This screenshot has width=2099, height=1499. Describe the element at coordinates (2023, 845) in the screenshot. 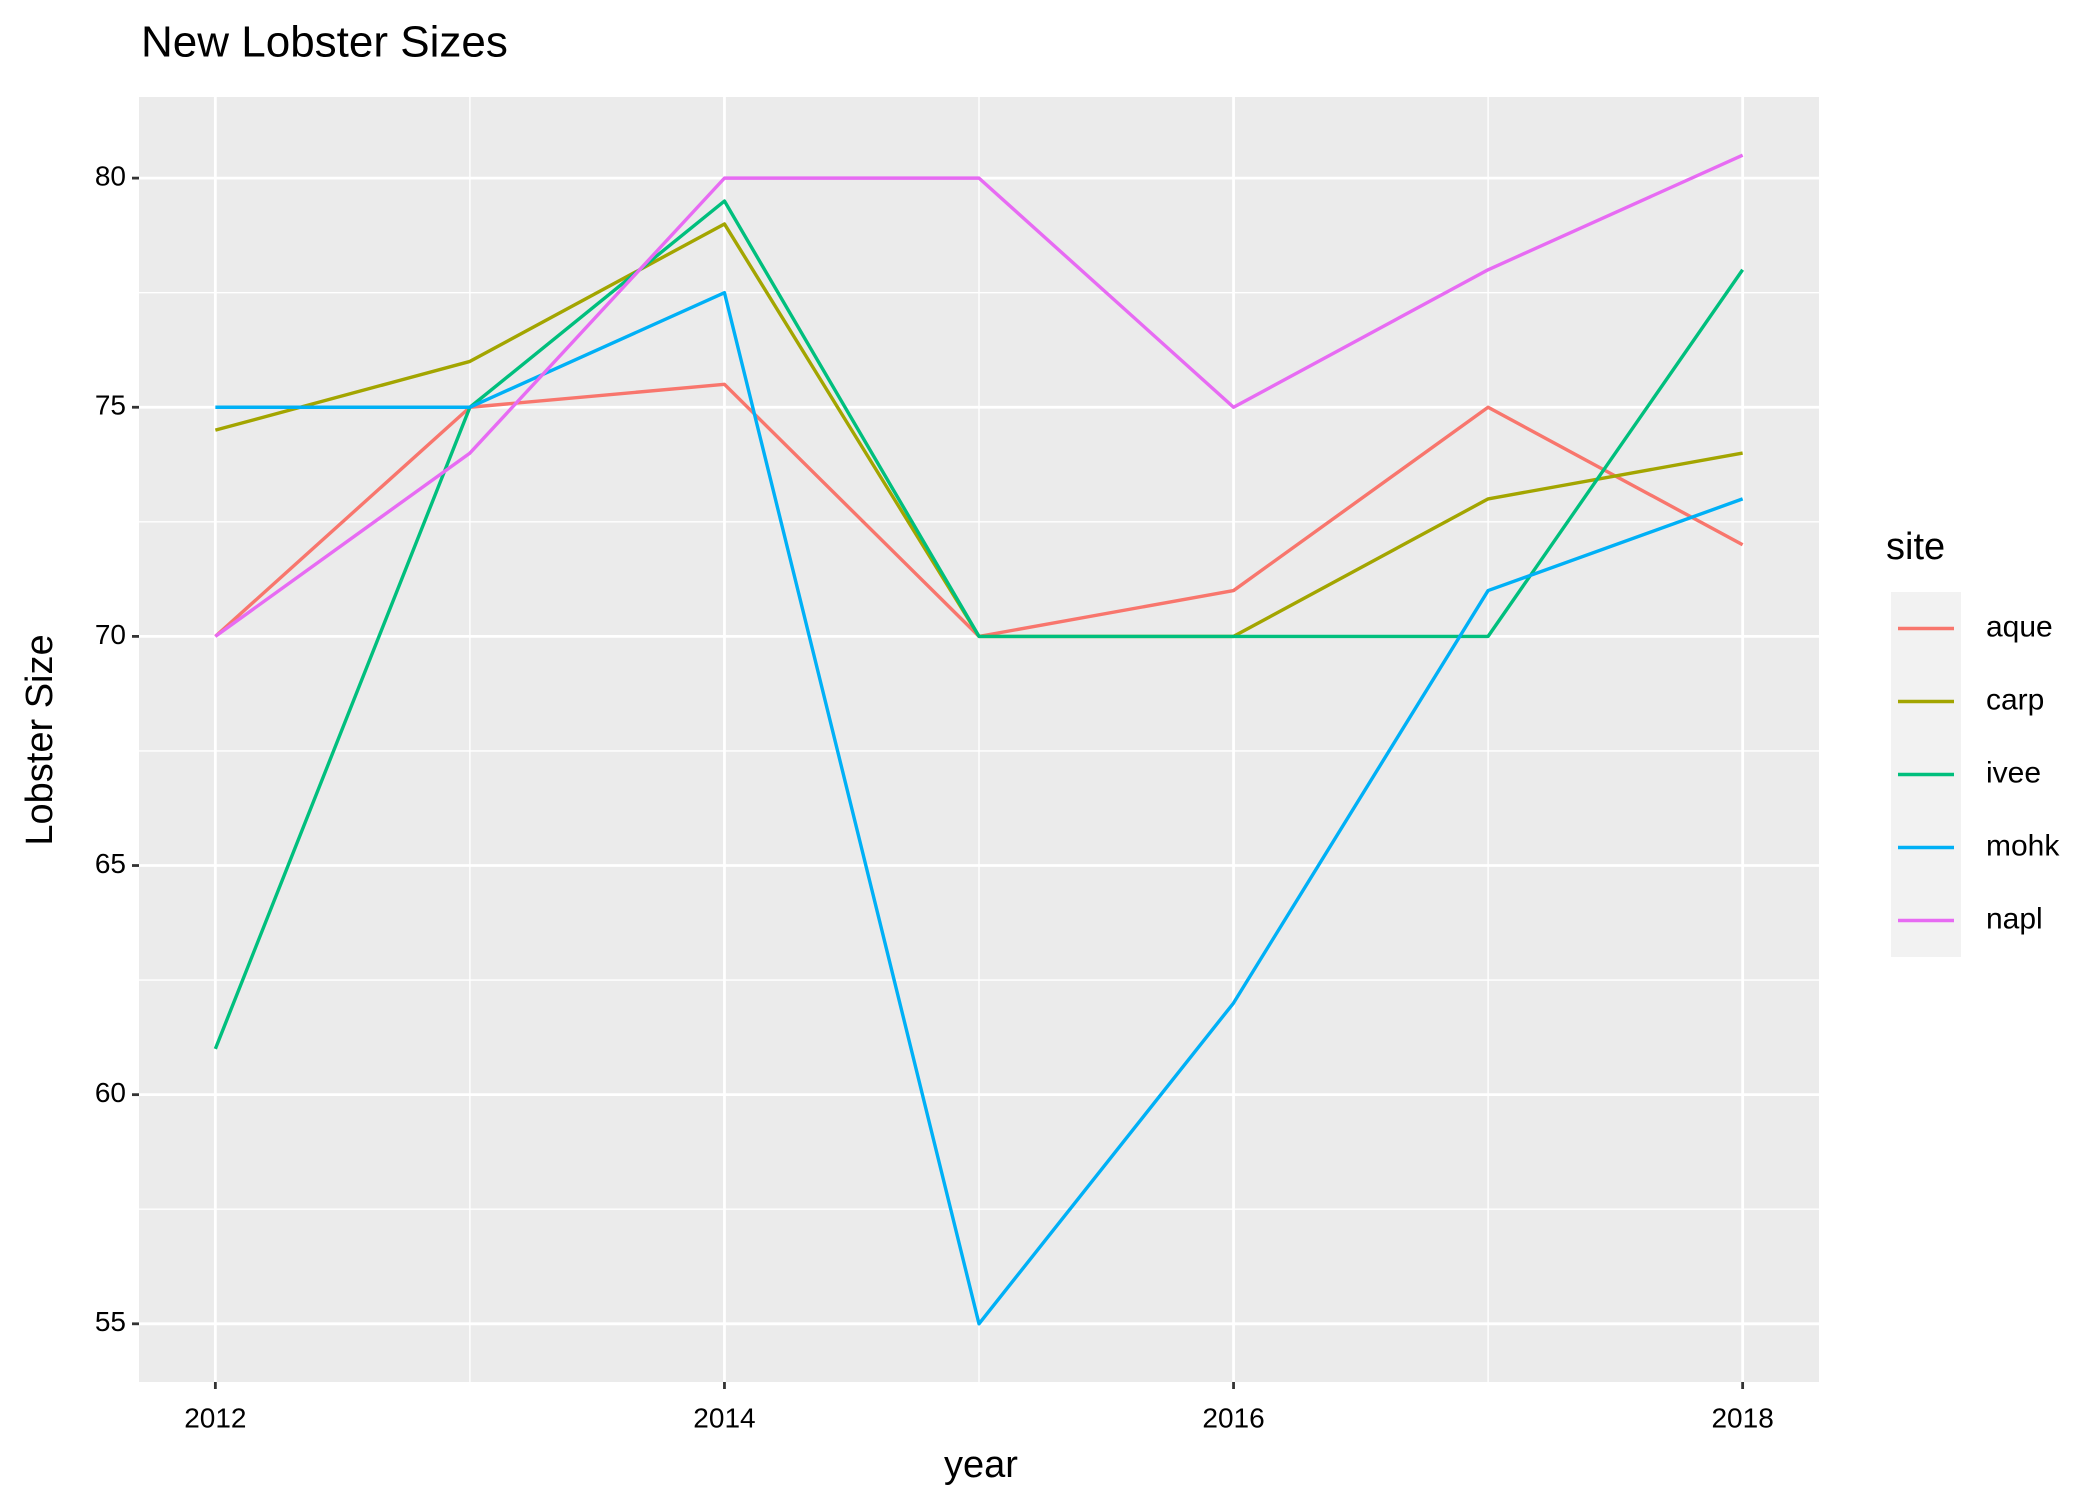

I see `legend-label: mohk` at that location.